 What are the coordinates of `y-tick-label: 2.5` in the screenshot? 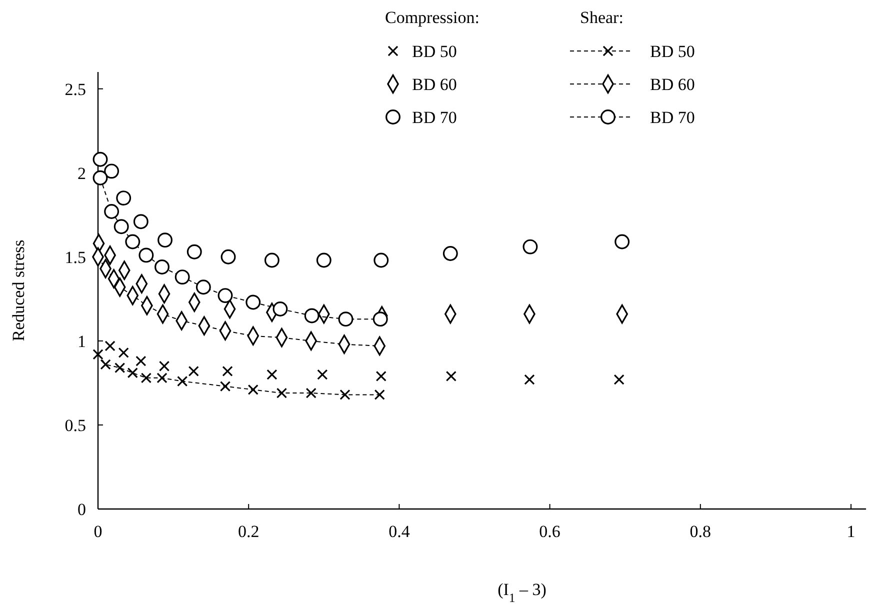 It's located at (75, 89).